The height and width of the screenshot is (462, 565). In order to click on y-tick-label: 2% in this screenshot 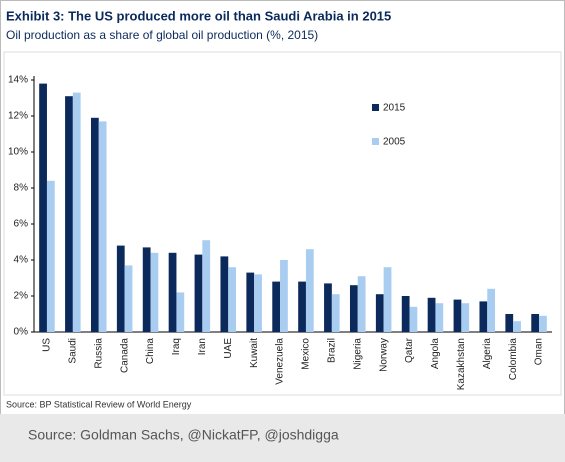, I will do `click(21, 296)`.